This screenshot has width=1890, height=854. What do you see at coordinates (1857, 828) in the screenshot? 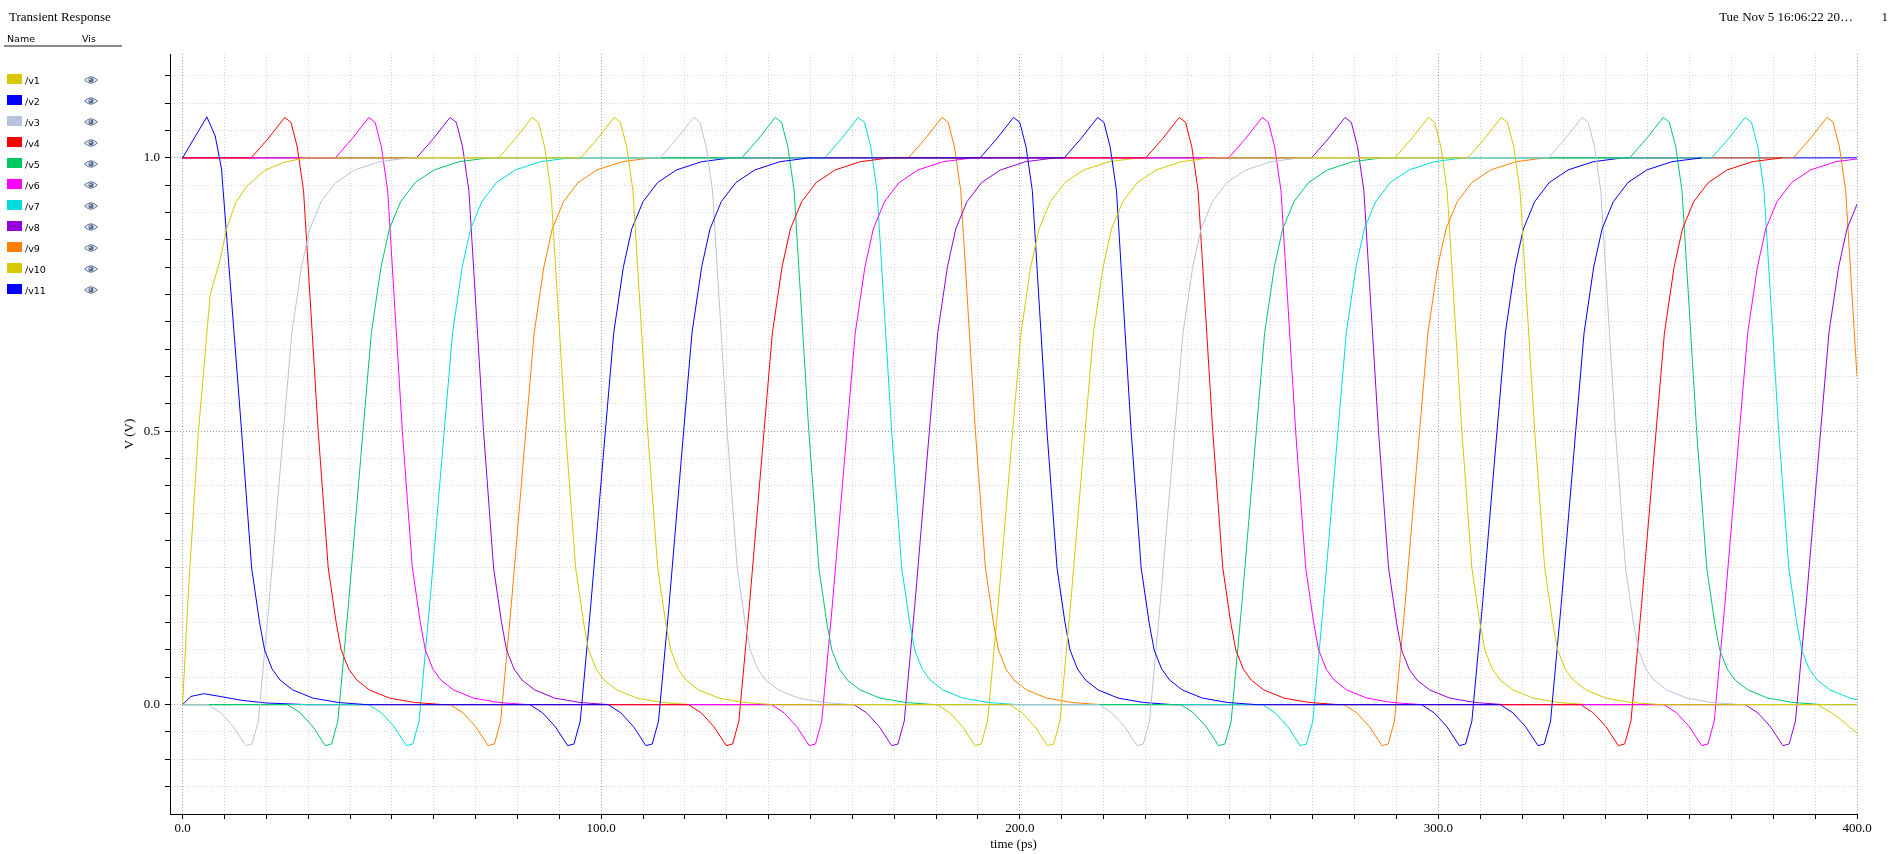
I see `x-tick-label: 400.0` at bounding box center [1857, 828].